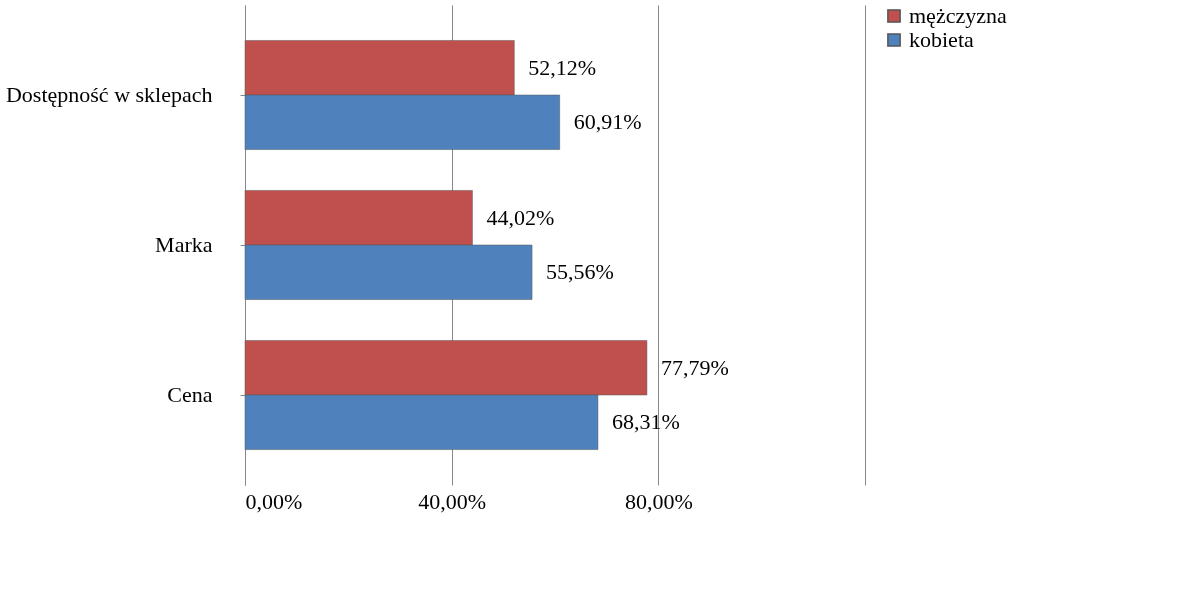  I want to click on y-tick-label: Cena, so click(190, 394).